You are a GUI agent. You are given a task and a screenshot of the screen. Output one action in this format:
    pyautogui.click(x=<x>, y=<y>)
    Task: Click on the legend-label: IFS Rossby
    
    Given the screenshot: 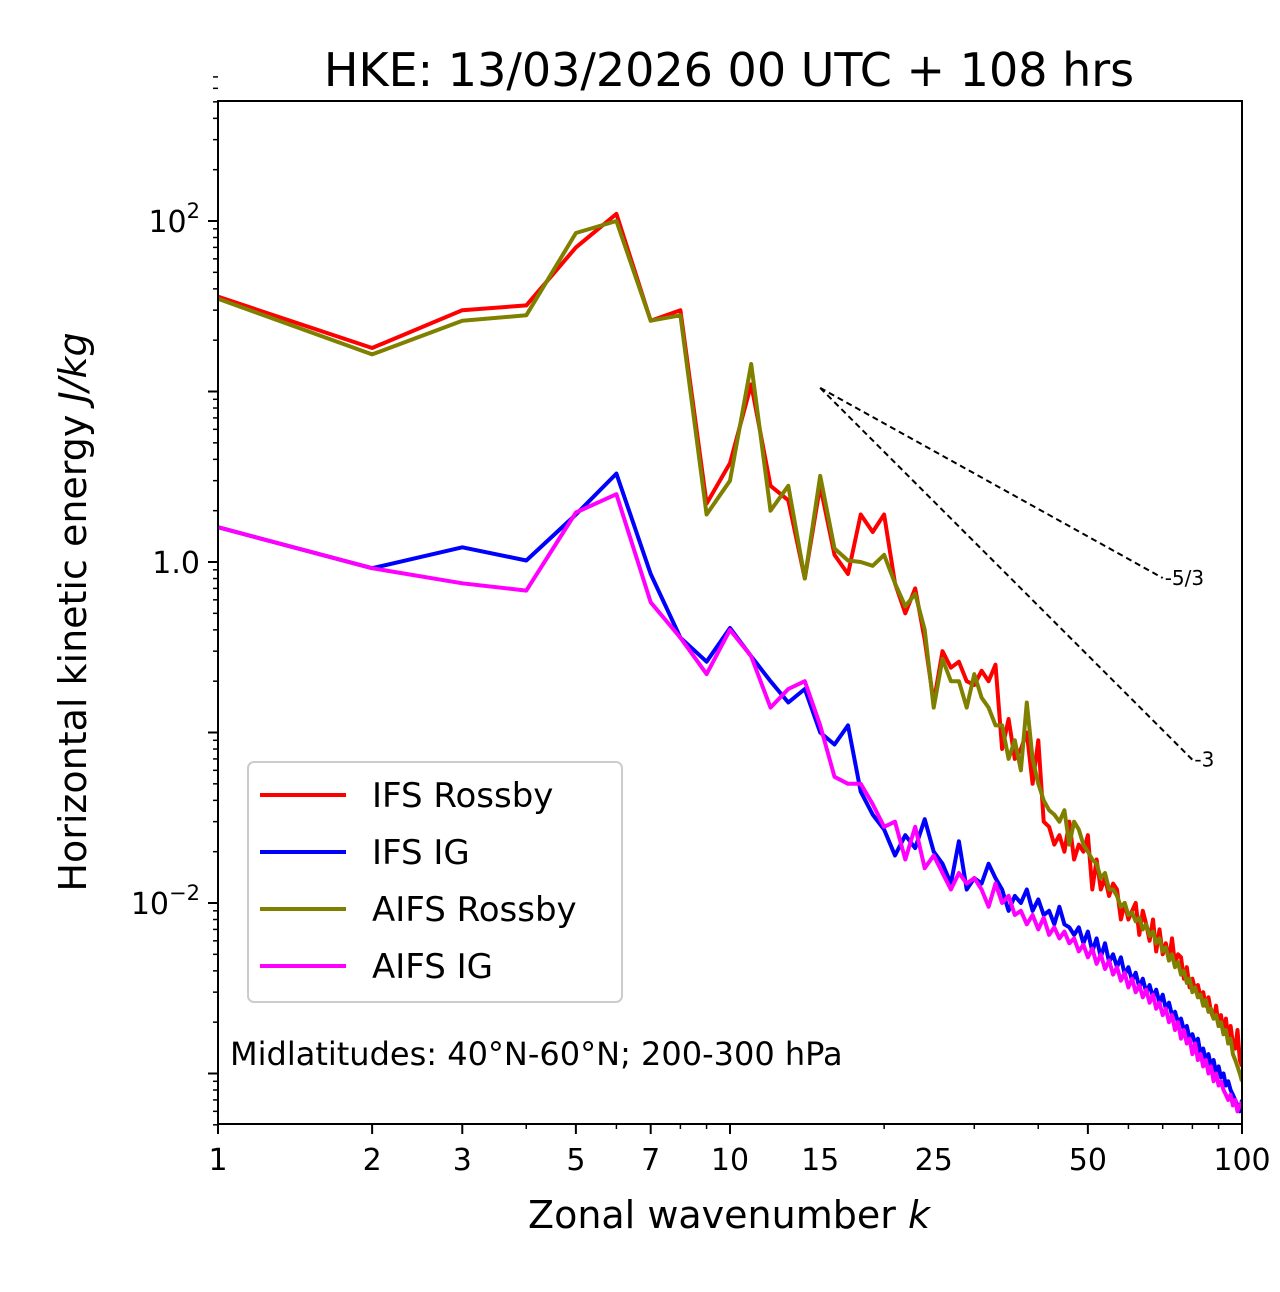 What is the action you would take?
    pyautogui.click(x=462, y=796)
    